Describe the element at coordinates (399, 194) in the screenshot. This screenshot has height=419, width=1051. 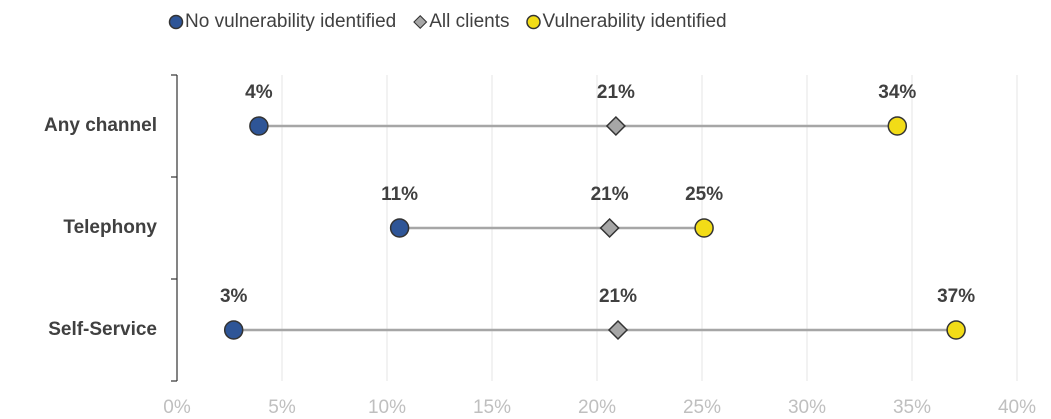
I see `value-label: 11%` at that location.